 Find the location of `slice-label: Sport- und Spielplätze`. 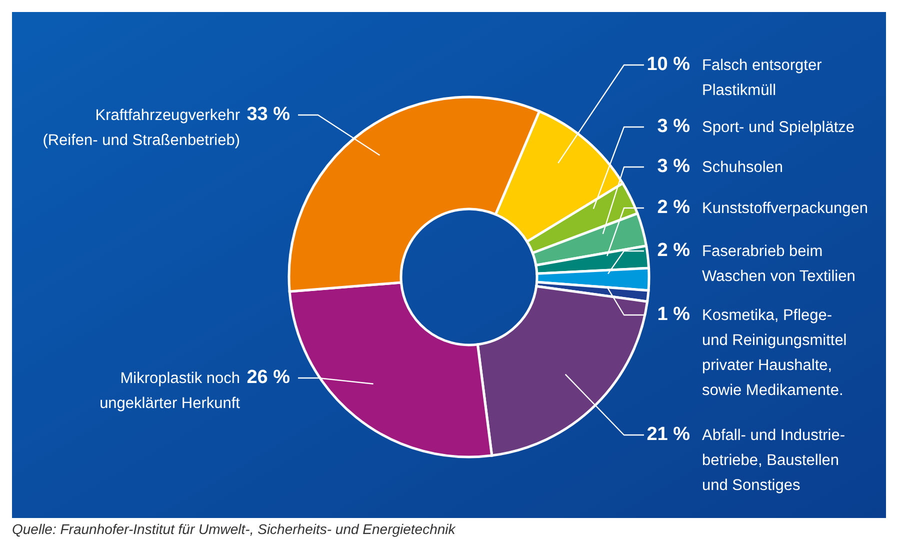

slice-label: Sport- und Spielplätze is located at coordinates (778, 127).